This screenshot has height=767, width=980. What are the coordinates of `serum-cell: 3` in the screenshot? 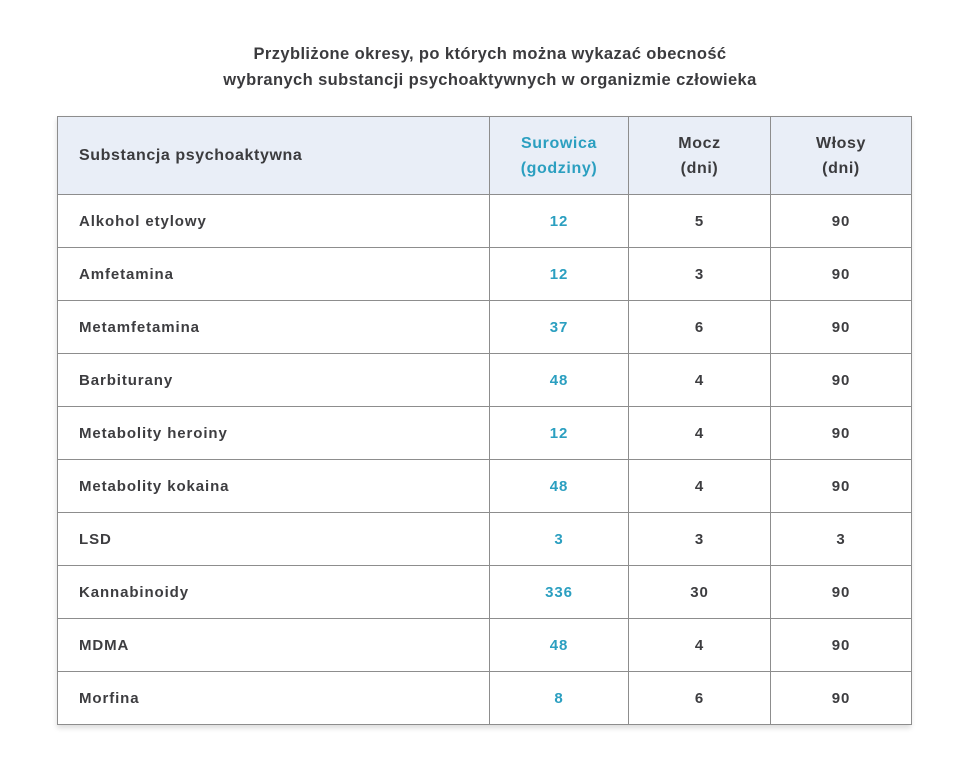 It's located at (559, 539).